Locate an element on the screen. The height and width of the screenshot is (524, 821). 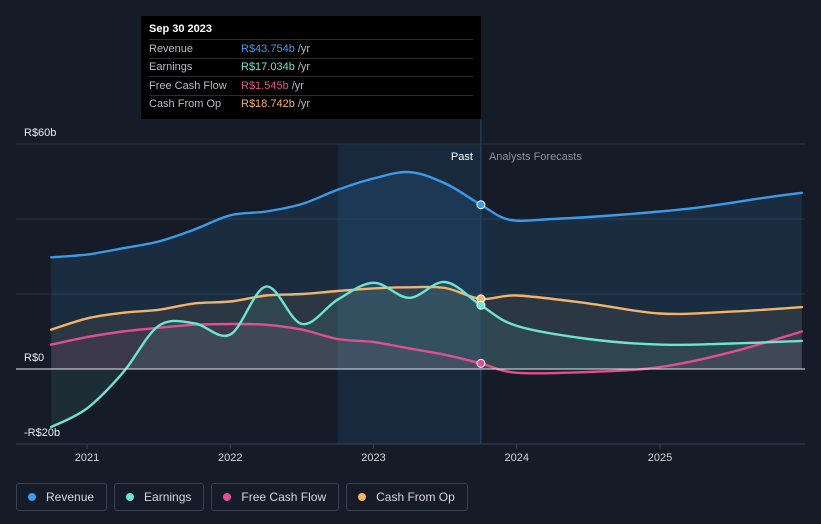
y-tick-label: R$0 is located at coordinates (34, 358).